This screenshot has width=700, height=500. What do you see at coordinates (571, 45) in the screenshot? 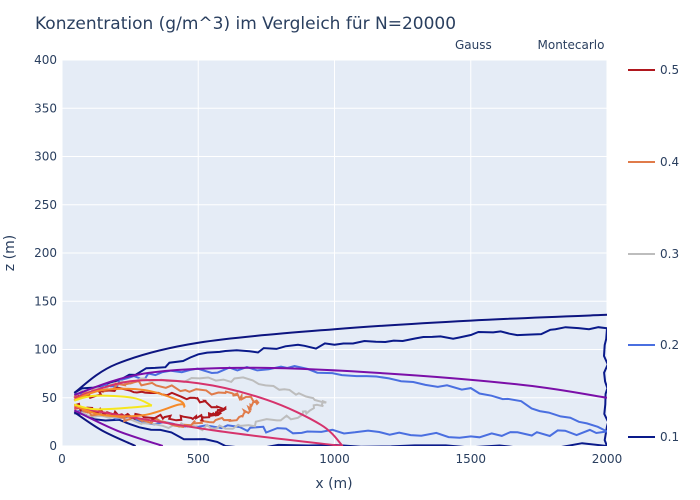
I see `legend-label: Montecarlo` at bounding box center [571, 45].